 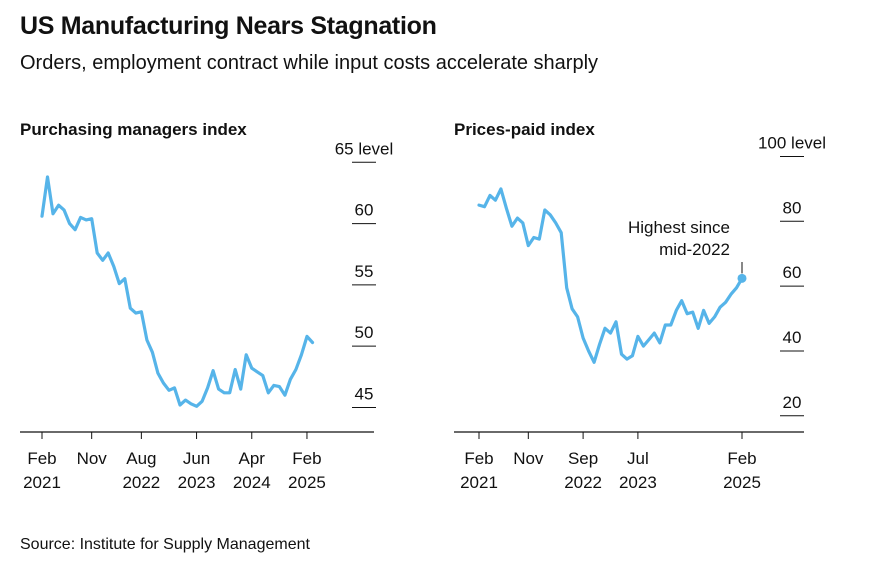 I want to click on prices-paid-y-tick-label: 80, so click(x=792, y=207).